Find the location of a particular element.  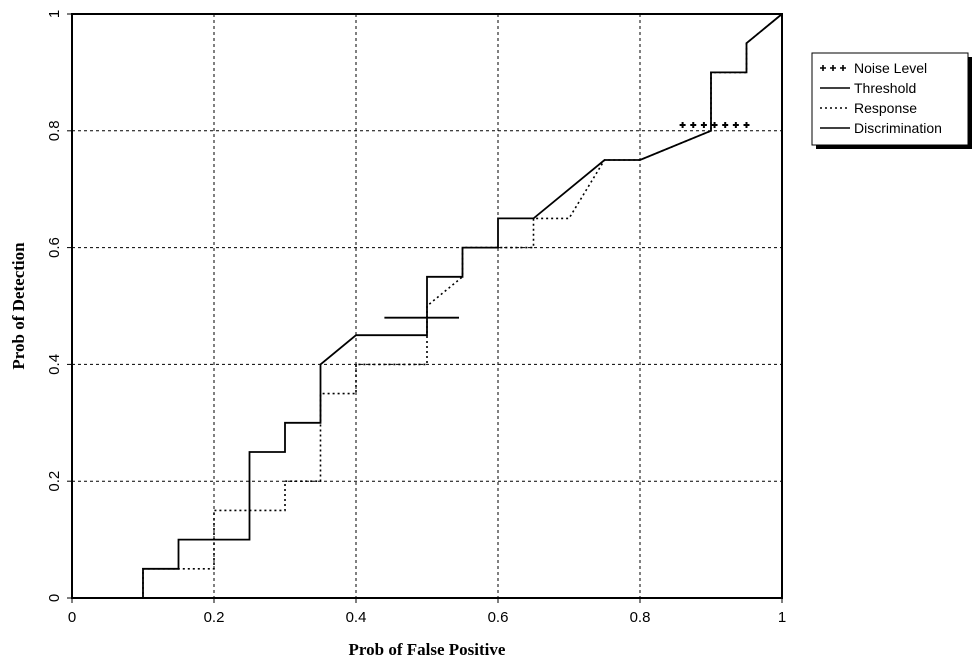

x-tick-label: 0 is located at coordinates (72, 617).